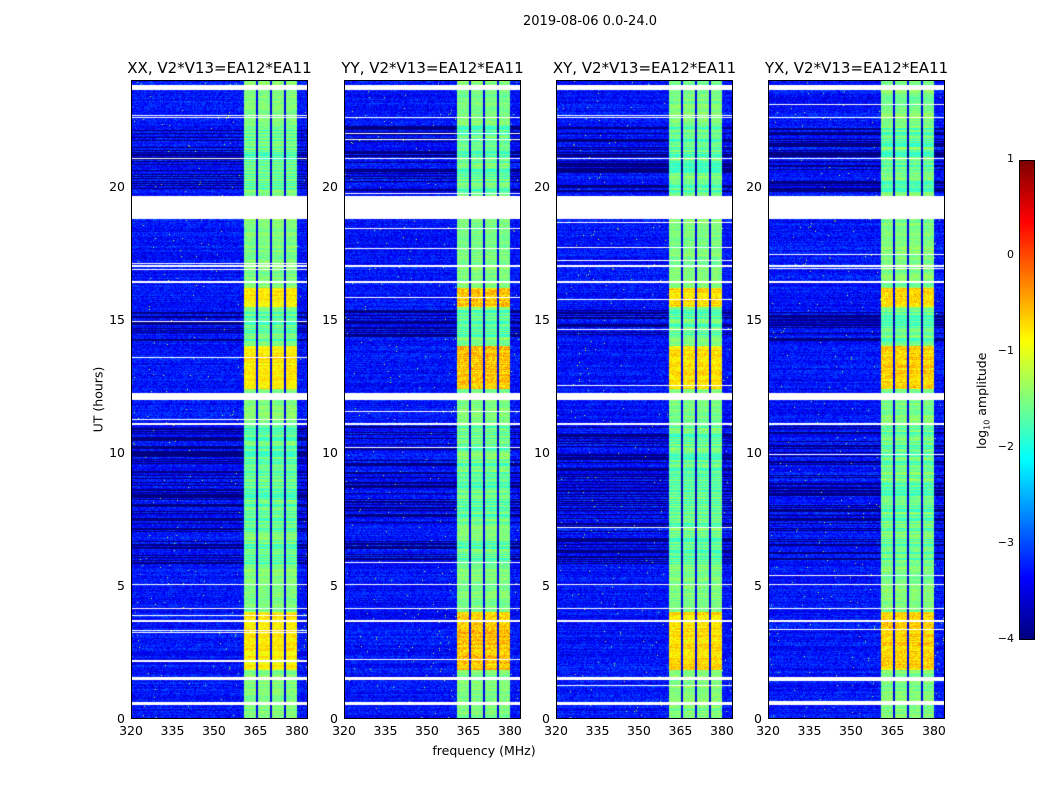 The width and height of the screenshot is (1050, 800). Describe the element at coordinates (1005, 638) in the screenshot. I see `colorbar-tick-label: −4` at that location.